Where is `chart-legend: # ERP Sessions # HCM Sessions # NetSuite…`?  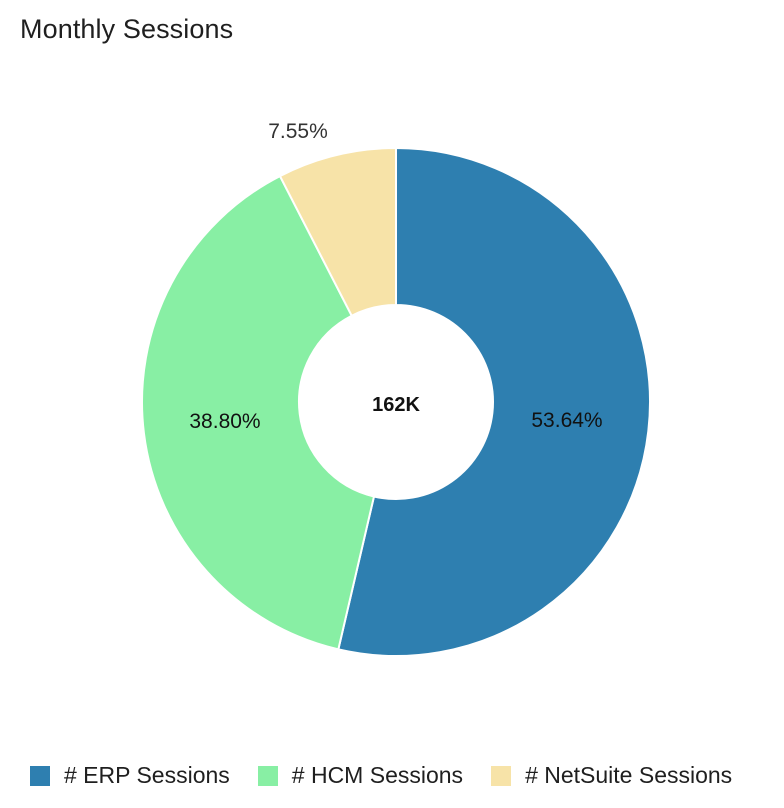
chart-legend: # ERP Sessions # HCM Sessions # NetSuite… is located at coordinates (381, 775).